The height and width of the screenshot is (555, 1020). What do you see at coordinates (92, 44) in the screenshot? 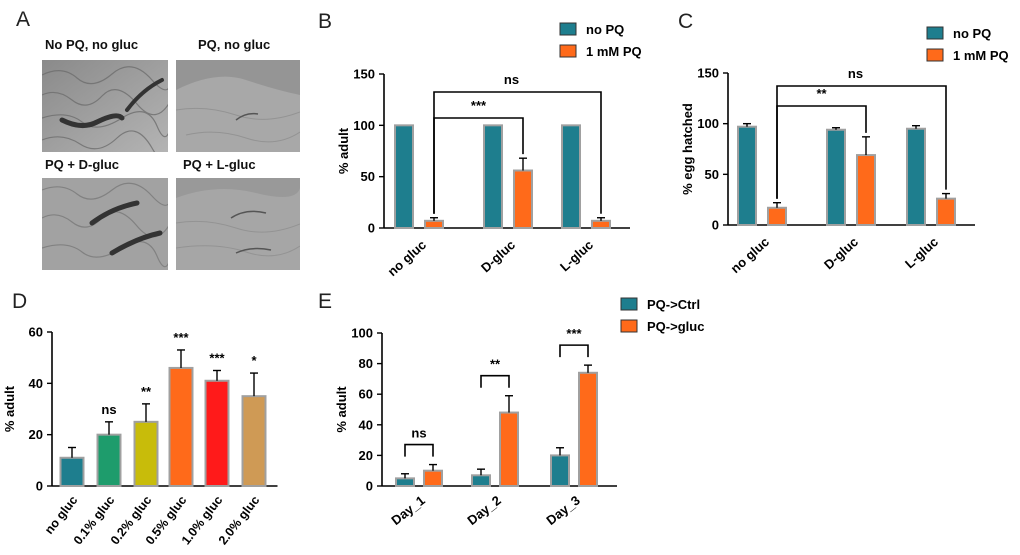
I see `micrograph-caption-1: No PQ, no gluc` at bounding box center [92, 44].